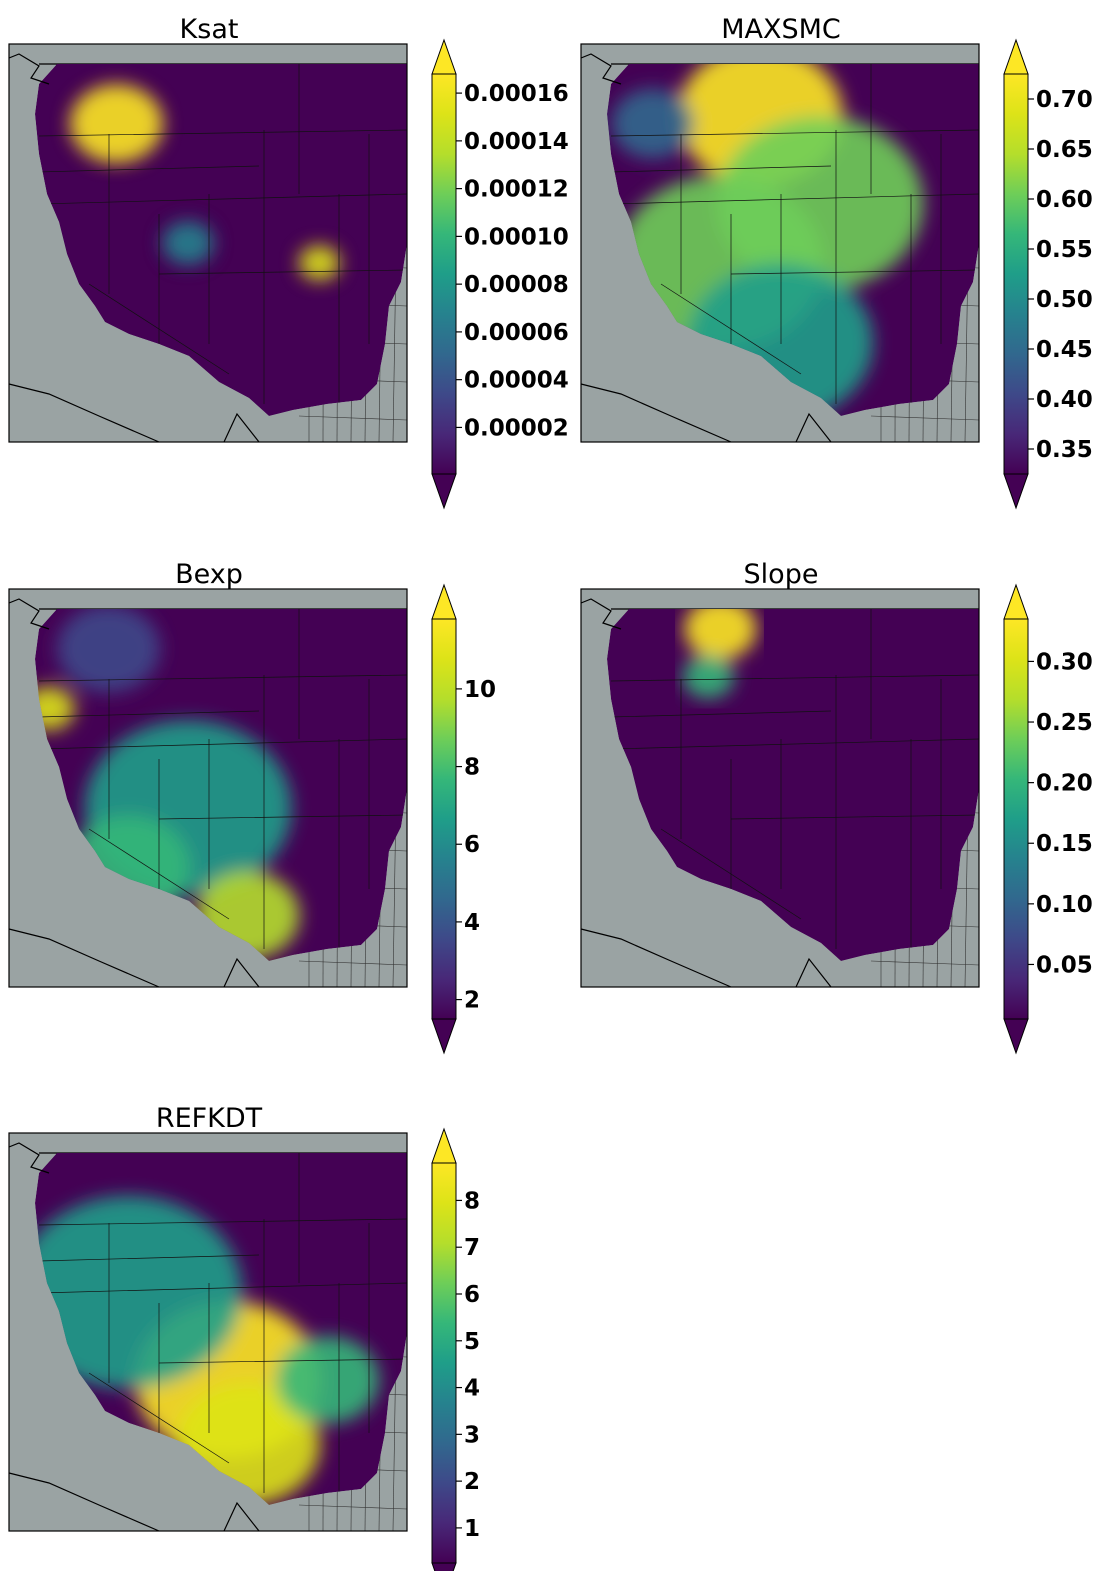  What do you see at coordinates (1048, 819) in the screenshot?
I see `colorbar-slope: 0.05 0.10 0.15 0.20 0.25 0.30` at bounding box center [1048, 819].